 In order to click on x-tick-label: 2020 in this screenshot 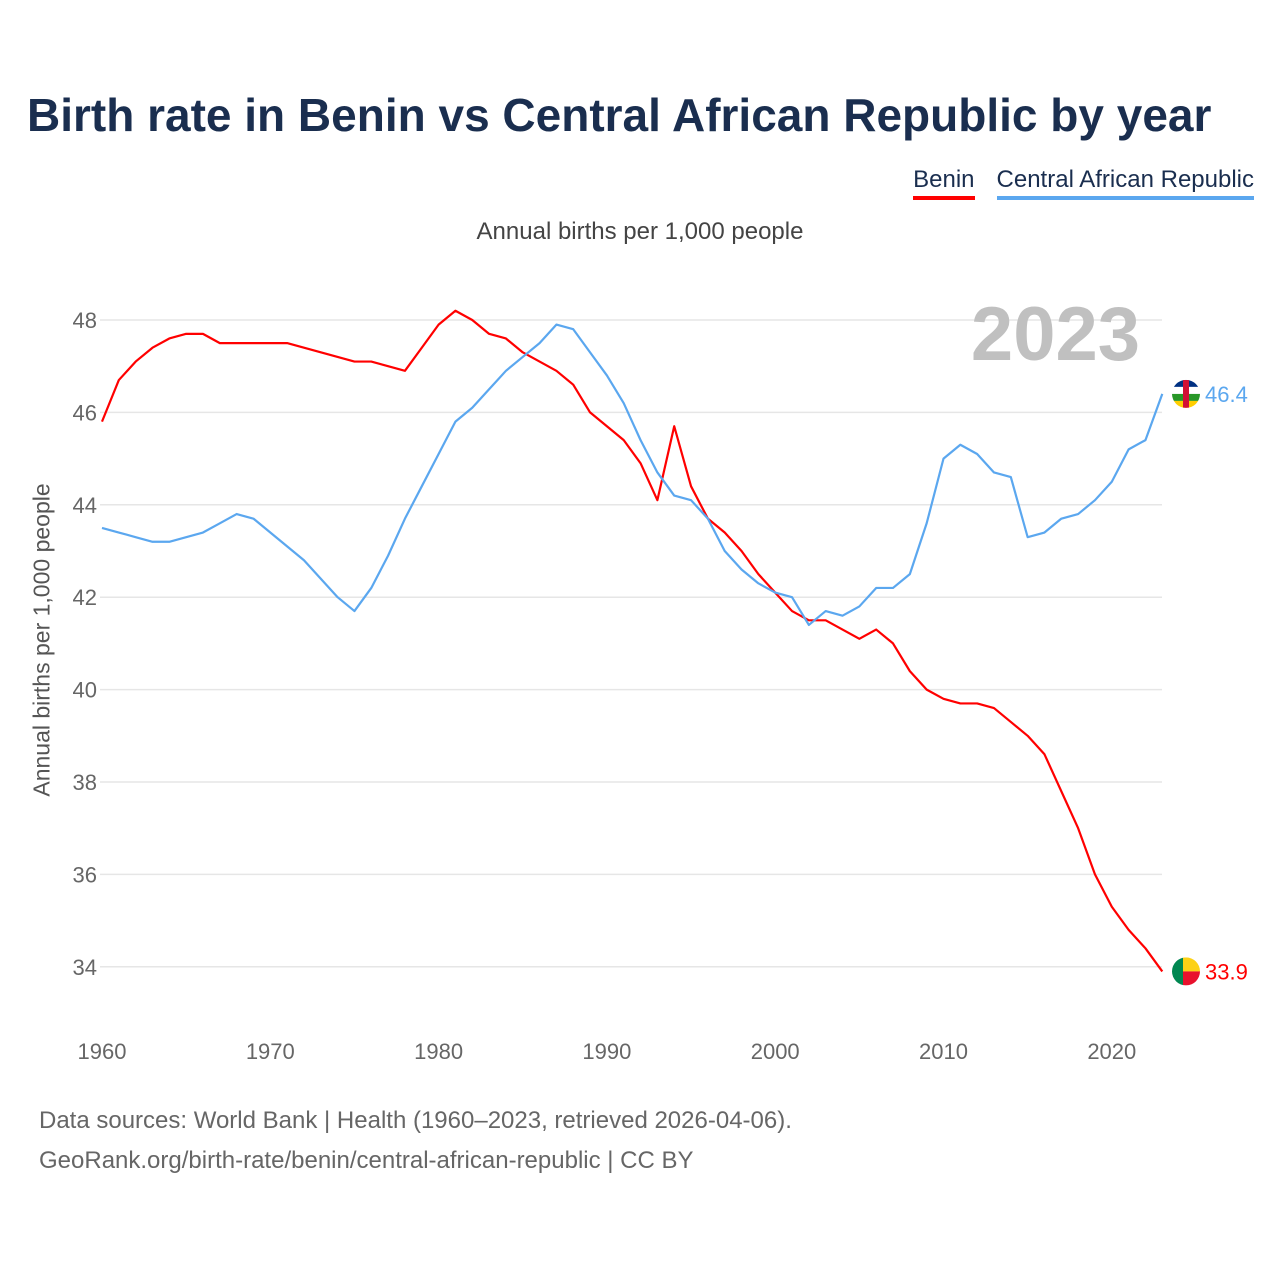, I will do `click(1111, 1051)`.